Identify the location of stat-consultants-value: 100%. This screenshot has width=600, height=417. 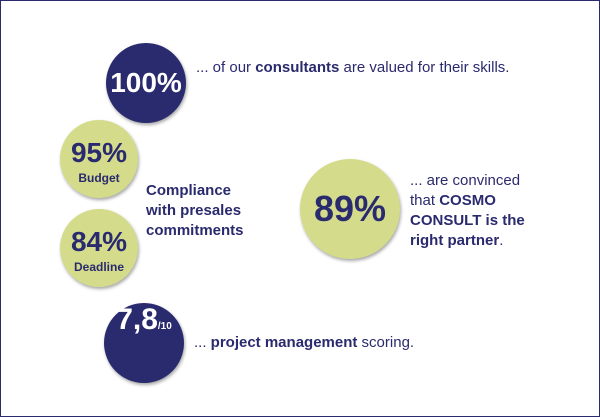
(146, 82).